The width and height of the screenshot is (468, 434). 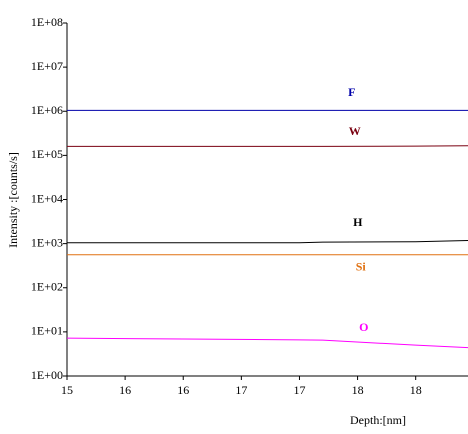 I want to click on y-tick-label: 1E+06, so click(x=47, y=110).